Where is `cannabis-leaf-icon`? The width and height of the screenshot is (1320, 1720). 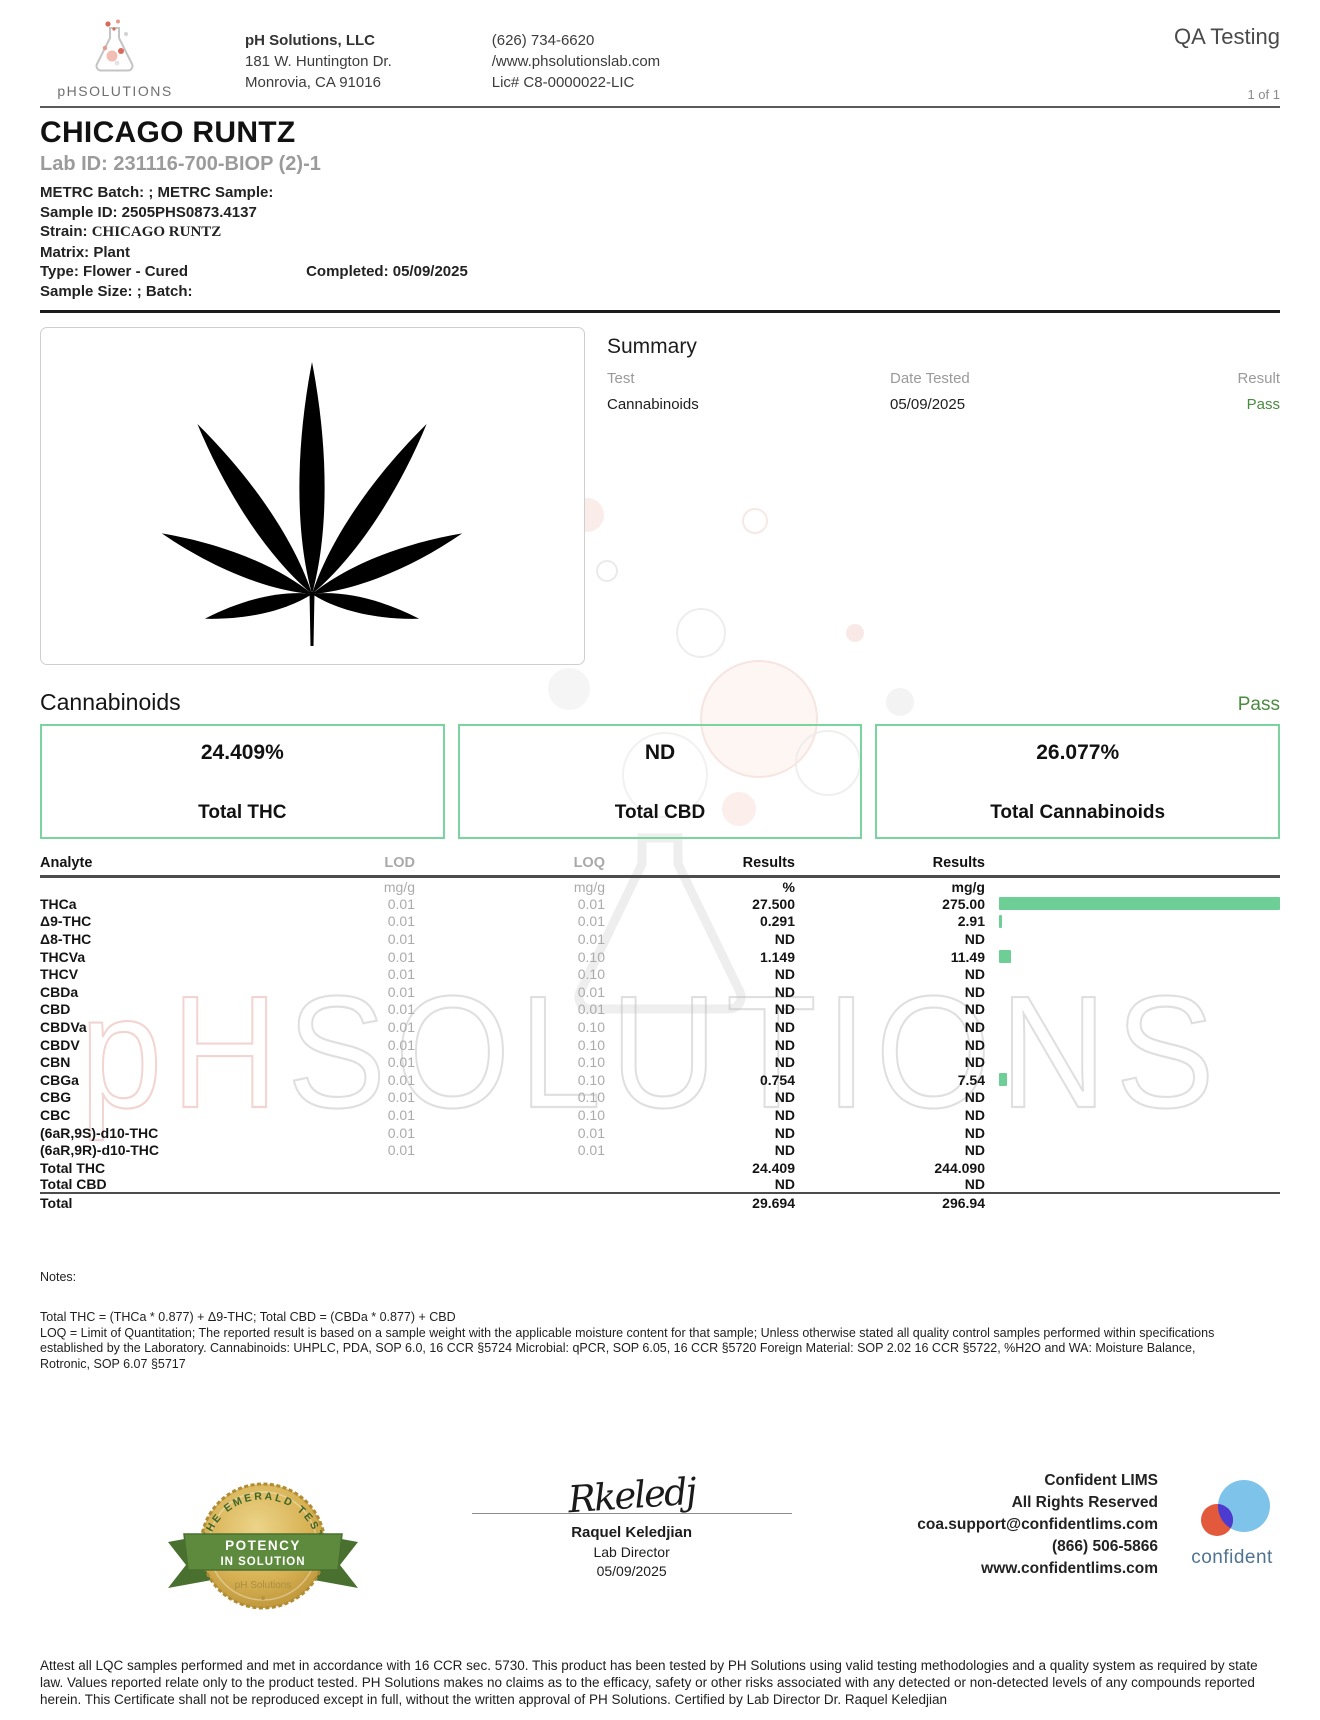 cannabis-leaf-icon is located at coordinates (312, 504).